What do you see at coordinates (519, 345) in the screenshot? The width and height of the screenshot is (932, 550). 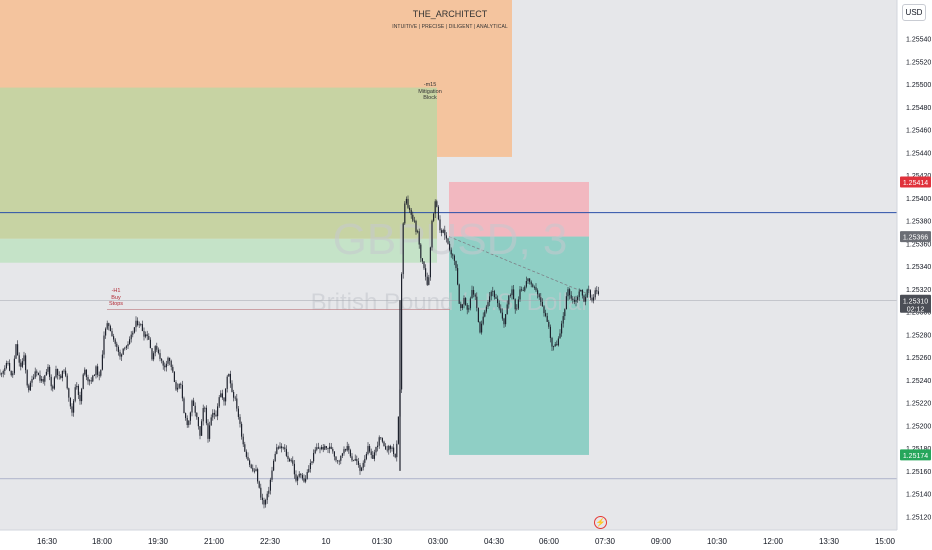 I see `take-profit-box` at bounding box center [519, 345].